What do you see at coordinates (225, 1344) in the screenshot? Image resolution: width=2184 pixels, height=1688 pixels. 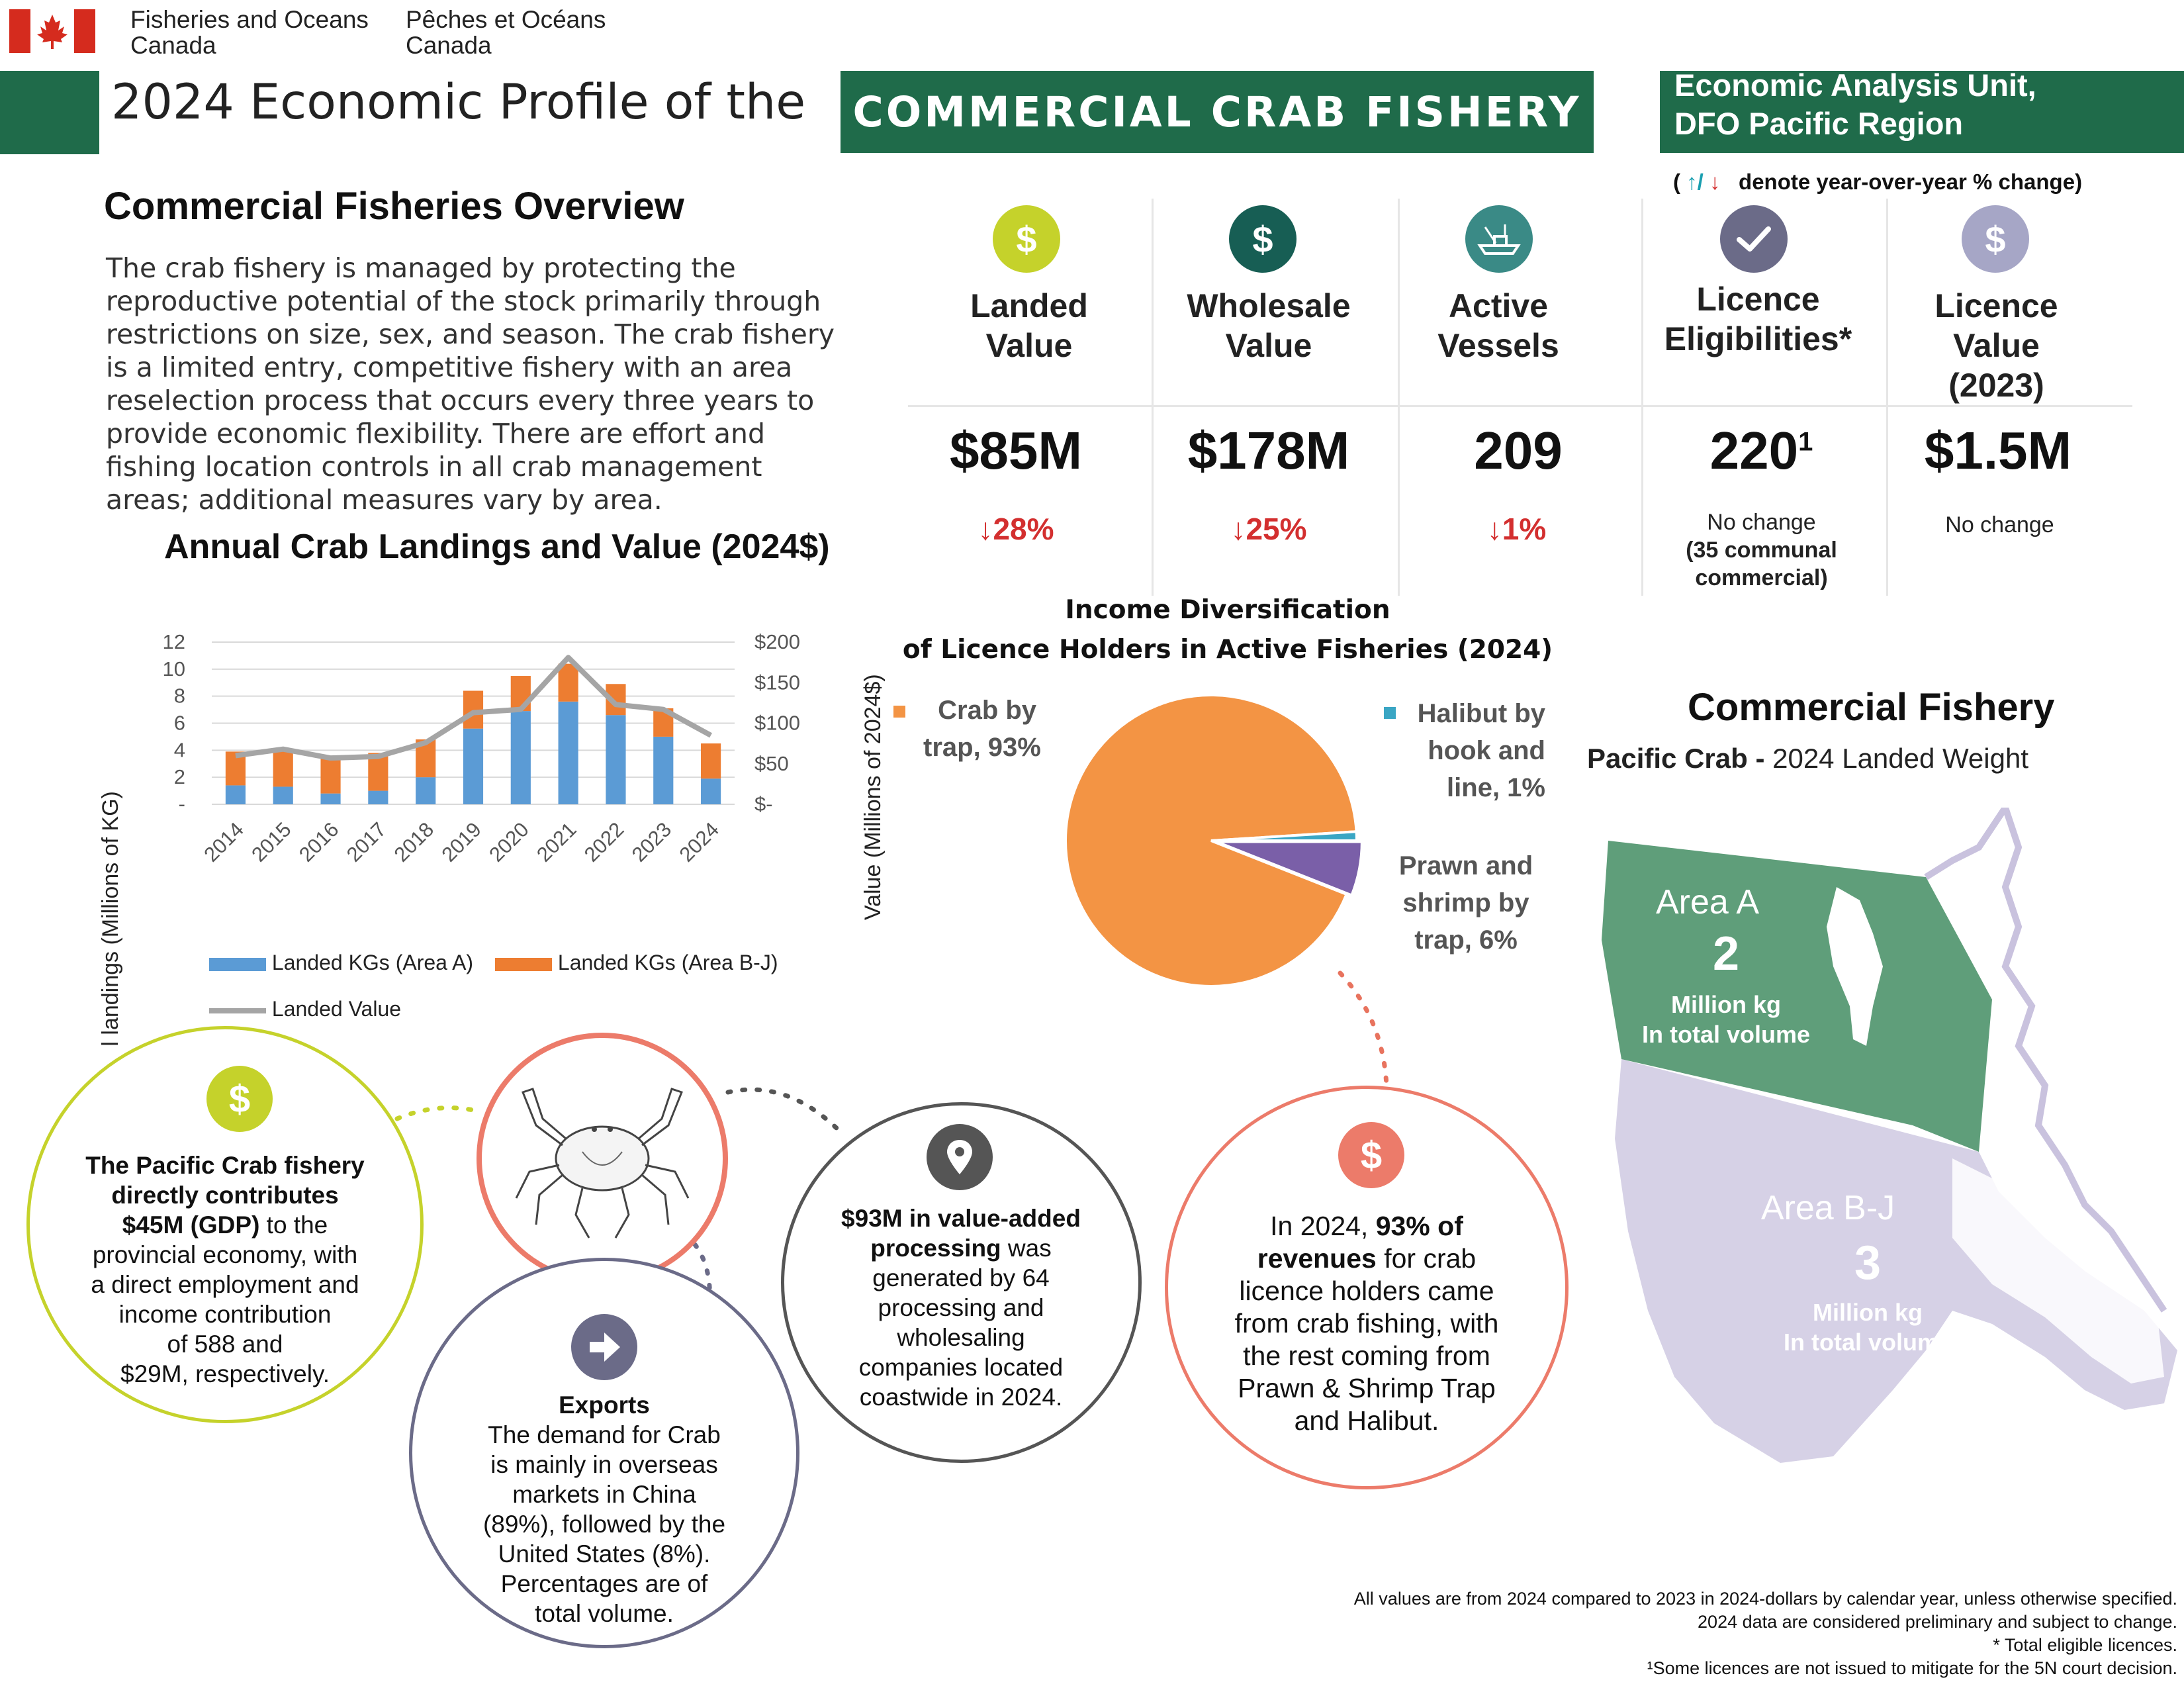 I see `gdp-line7: of 588 and` at bounding box center [225, 1344].